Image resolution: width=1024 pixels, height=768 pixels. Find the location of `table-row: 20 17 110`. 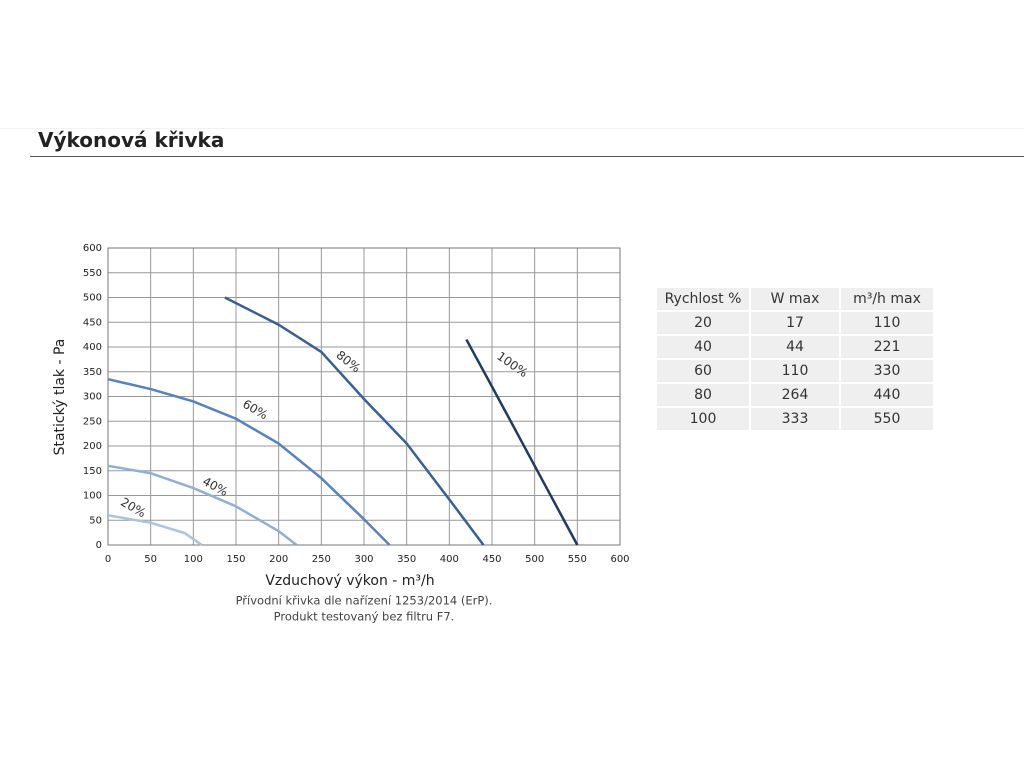

table-row: 20 17 110 is located at coordinates (795, 323).